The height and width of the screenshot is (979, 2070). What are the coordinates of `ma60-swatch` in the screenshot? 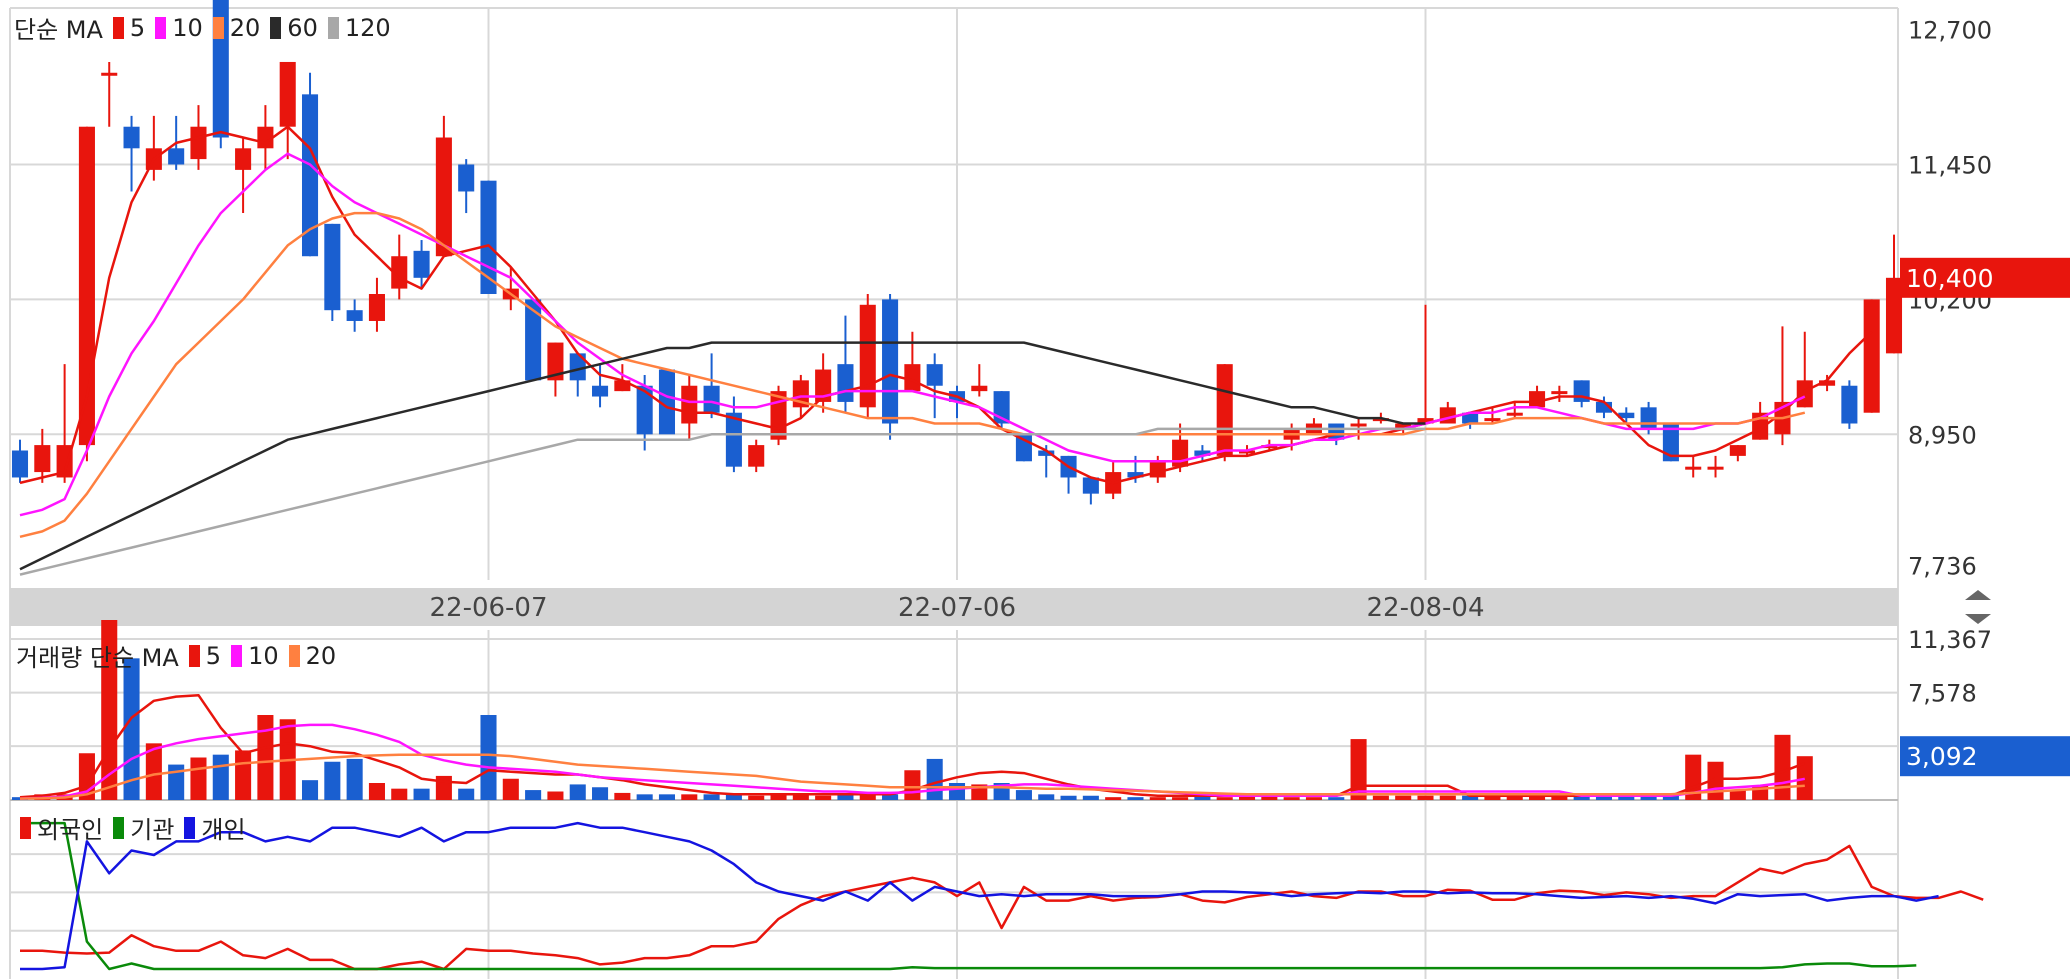 It's located at (276, 27).